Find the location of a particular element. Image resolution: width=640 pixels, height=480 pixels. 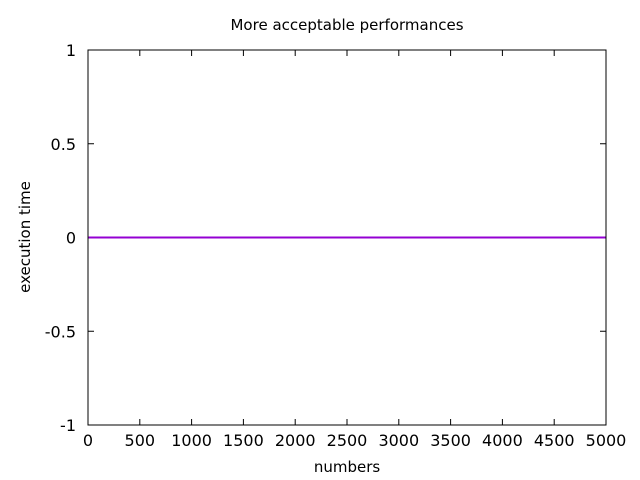

x-tick-label: 1500 is located at coordinates (243, 440).